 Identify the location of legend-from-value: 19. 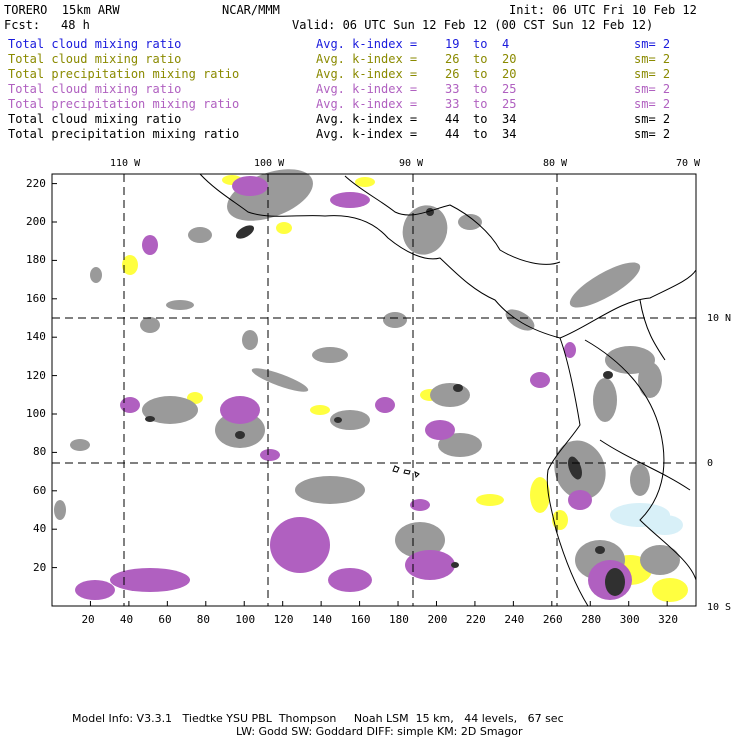
(452, 44).